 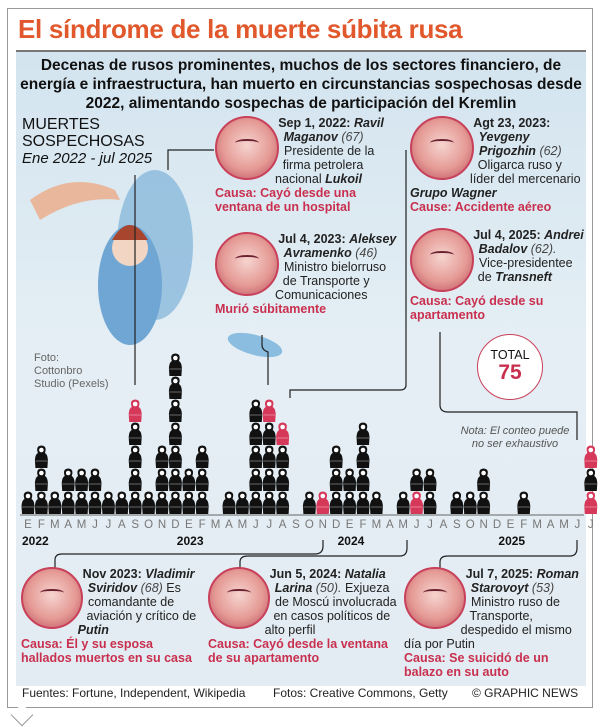 I want to click on profile-date: Sep 1, 2022:, so click(x=314, y=123).